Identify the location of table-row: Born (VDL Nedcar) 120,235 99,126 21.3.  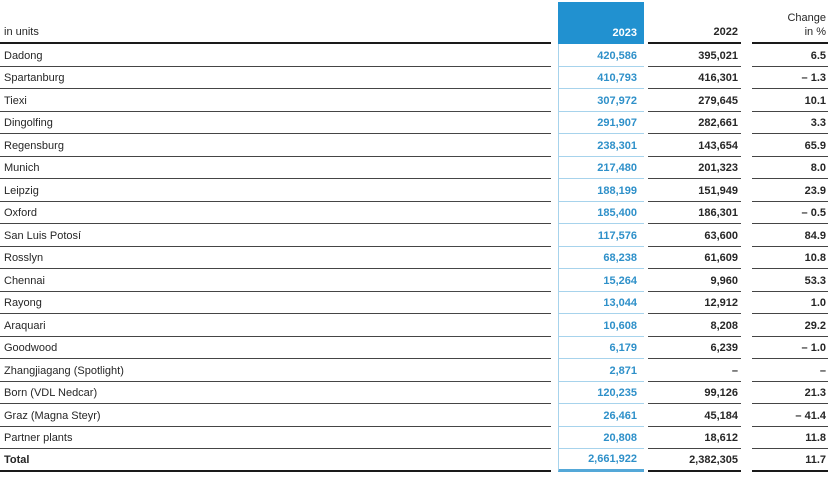
(415, 393).